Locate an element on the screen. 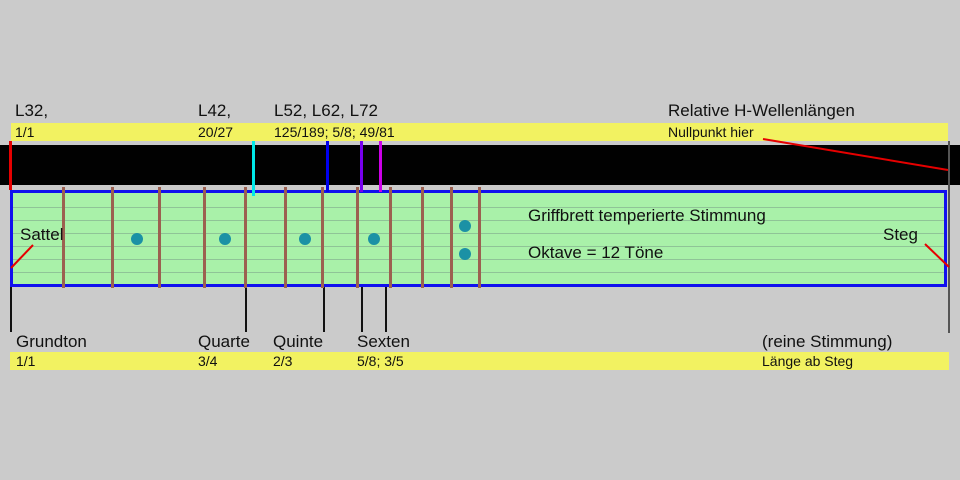 This screenshot has height=480, width=960. connector-quarte is located at coordinates (246, 309).